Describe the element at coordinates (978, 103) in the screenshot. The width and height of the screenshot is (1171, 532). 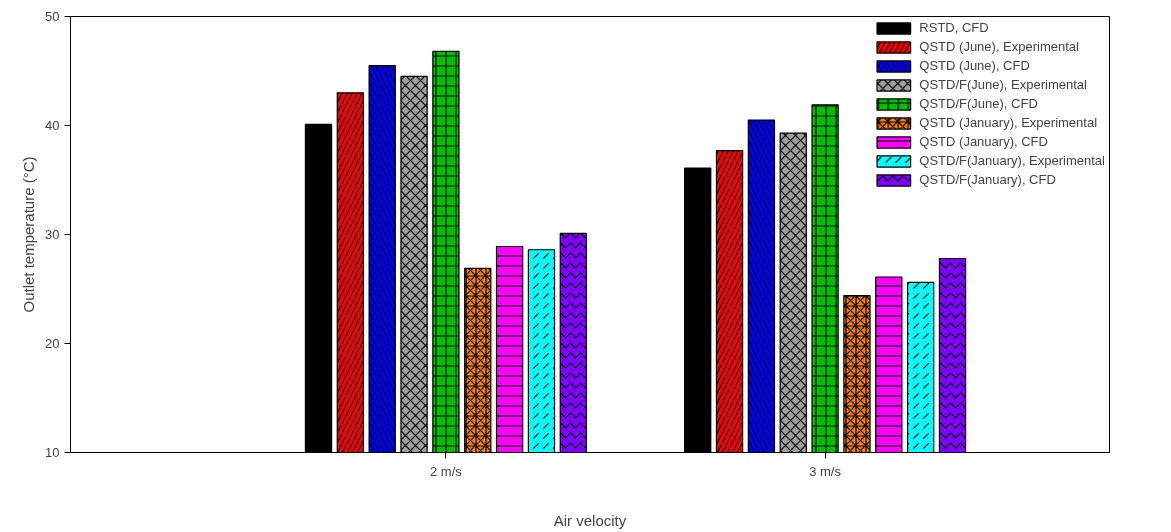
I see `legend-label: QSTD/F(June), CFD` at that location.